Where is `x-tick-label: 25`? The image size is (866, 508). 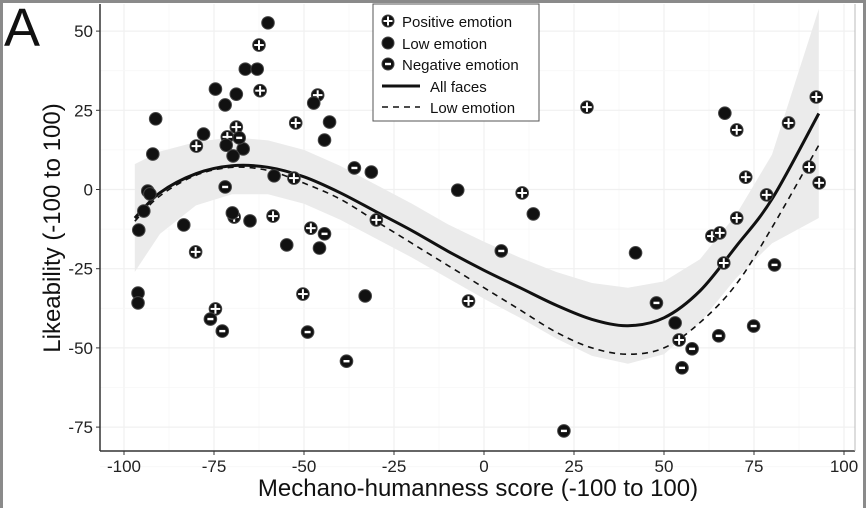
x-tick-label: 25 is located at coordinates (574, 466).